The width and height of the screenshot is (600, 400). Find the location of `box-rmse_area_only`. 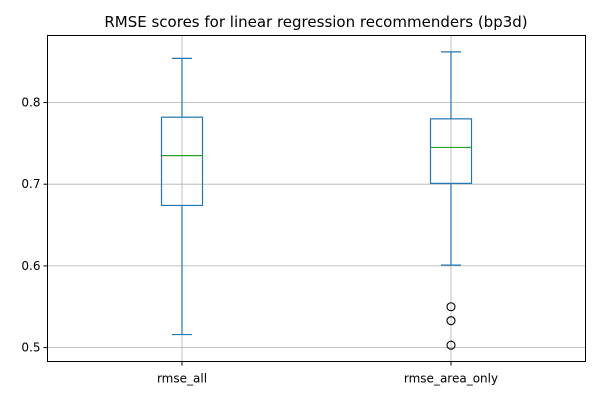

box-rmse_area_only is located at coordinates (451, 200).